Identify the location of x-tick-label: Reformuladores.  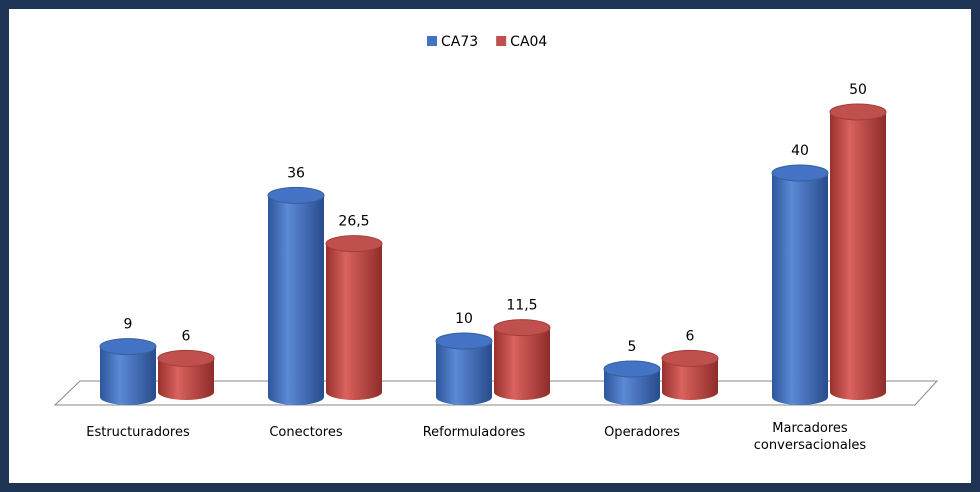
(474, 432).